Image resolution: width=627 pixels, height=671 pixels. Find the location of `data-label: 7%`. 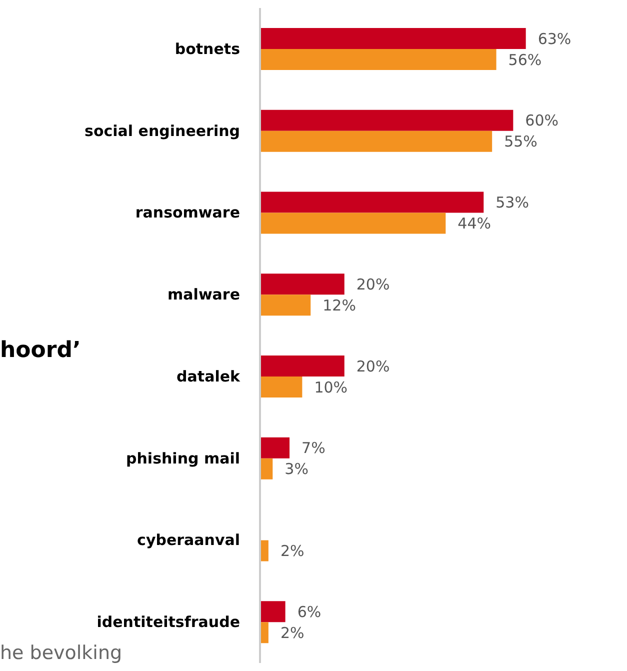

data-label: 7% is located at coordinates (314, 448).